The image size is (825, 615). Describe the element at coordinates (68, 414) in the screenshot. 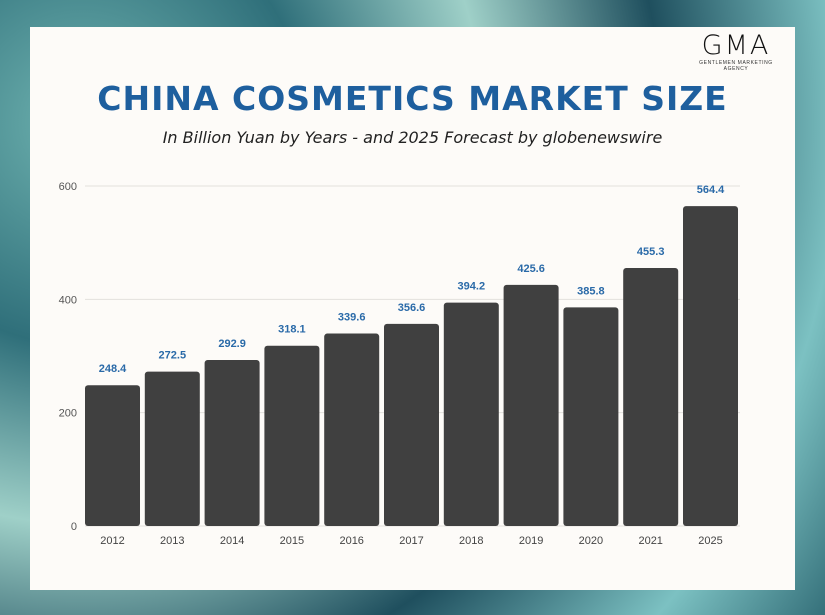

I see `y-tick-label: 200` at that location.